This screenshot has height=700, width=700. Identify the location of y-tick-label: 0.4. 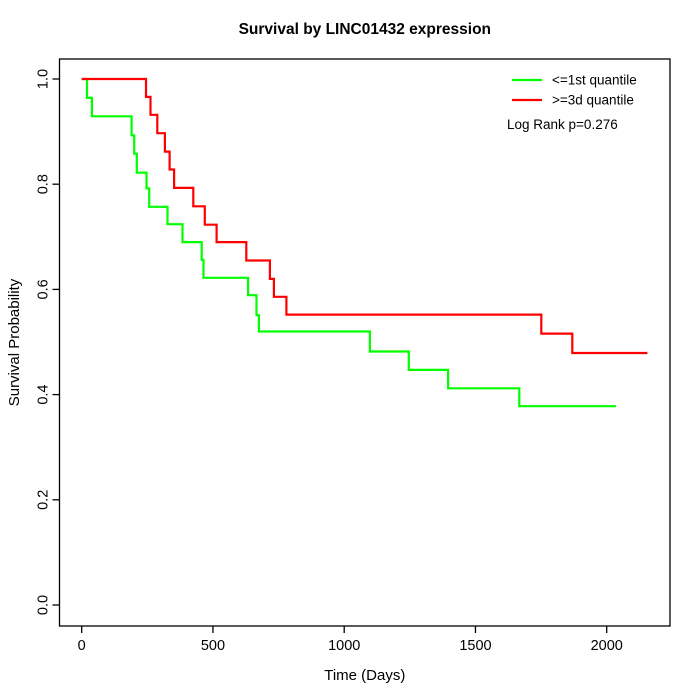
(44, 395).